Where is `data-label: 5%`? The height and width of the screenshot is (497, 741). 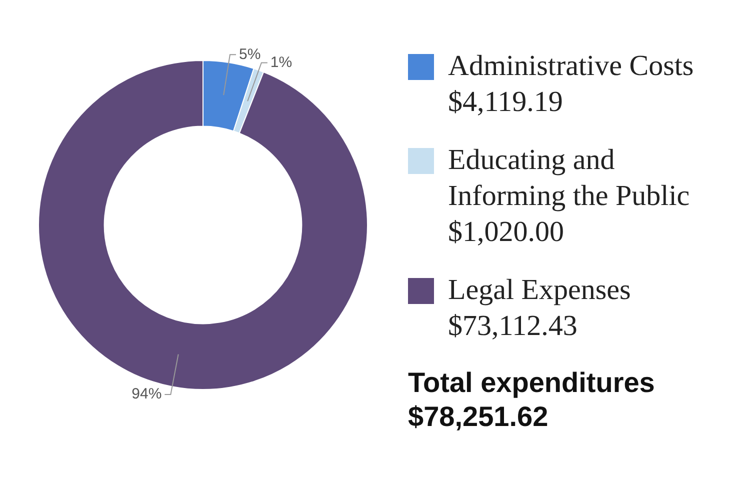 data-label: 5% is located at coordinates (249, 54).